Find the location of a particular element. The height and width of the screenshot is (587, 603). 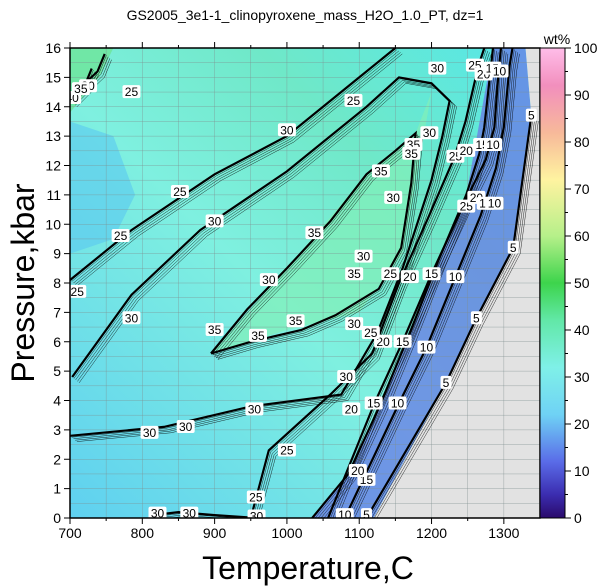

x-tick-label: 1100 is located at coordinates (359, 533).